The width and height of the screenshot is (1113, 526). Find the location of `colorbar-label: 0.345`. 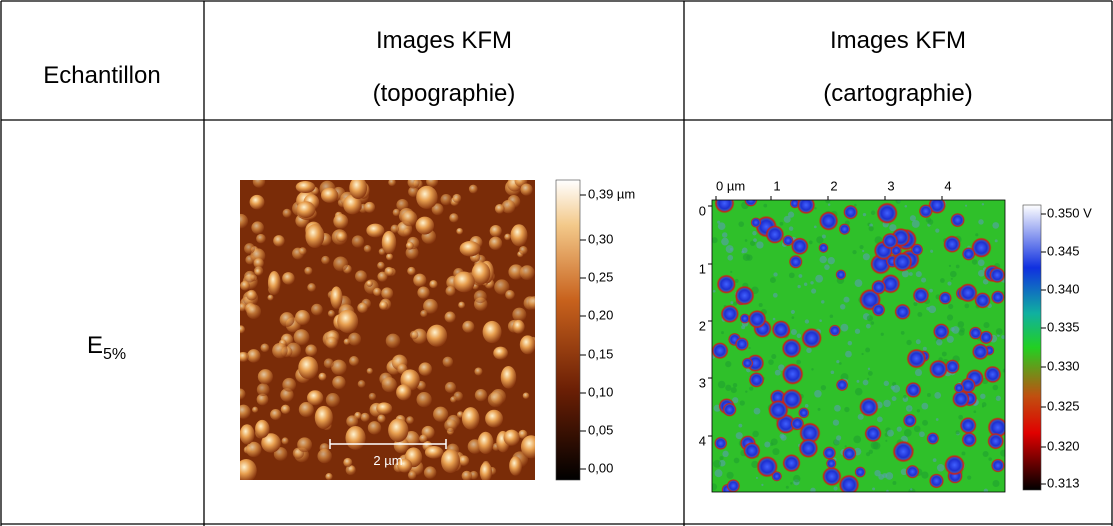

colorbar-label: 0.345 is located at coordinates (1063, 250).